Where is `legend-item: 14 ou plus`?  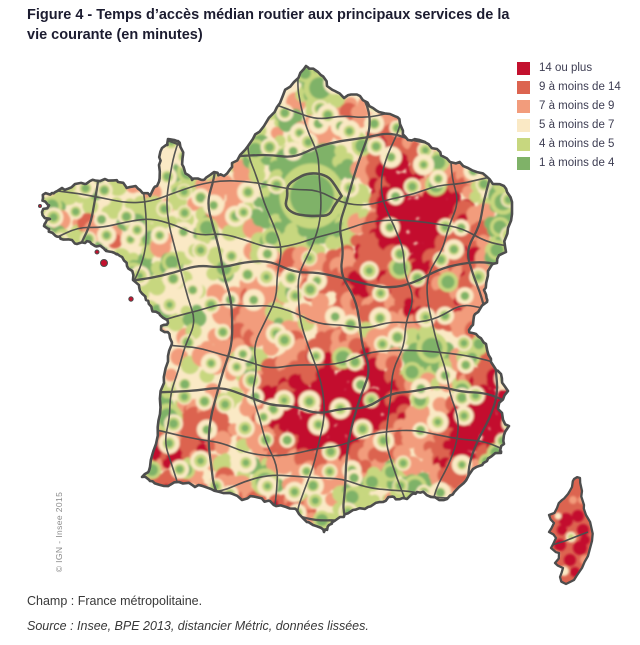
legend-item: 14 ou plus is located at coordinates (569, 68).